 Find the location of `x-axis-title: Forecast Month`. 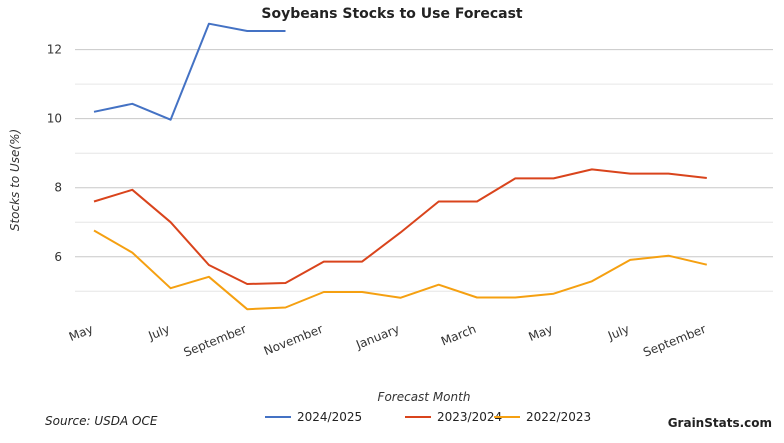

x-axis-title: Forecast Month is located at coordinates (424, 397).